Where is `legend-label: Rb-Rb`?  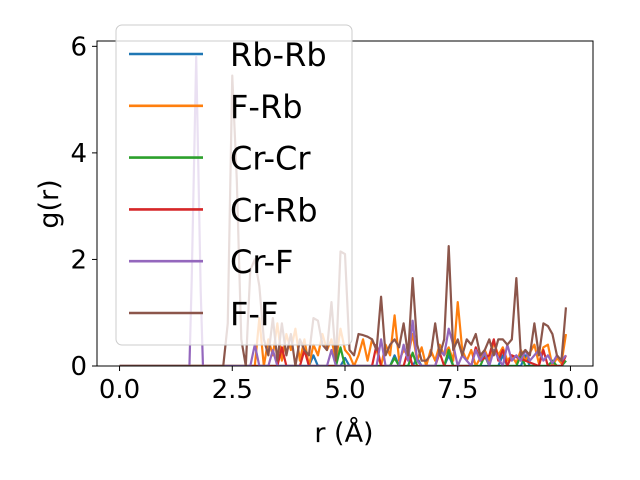 legend-label: Rb-Rb is located at coordinates (278, 55).